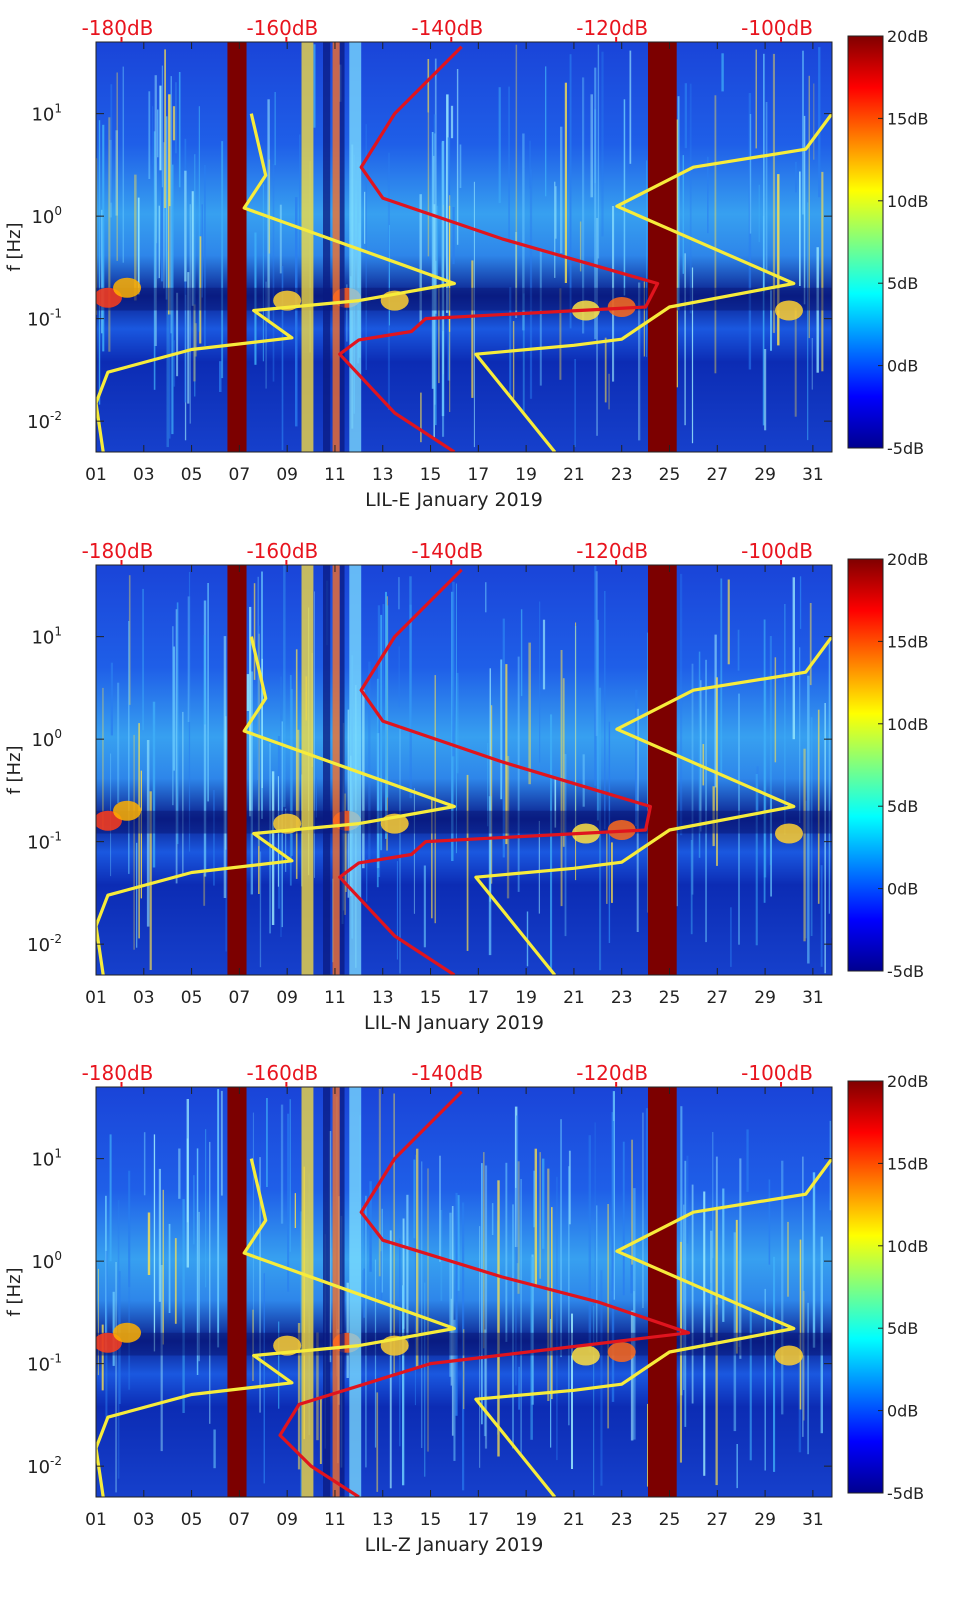 The height and width of the screenshot is (1599, 962). I want to click on y-tick-label: 101, so click(46, 637).